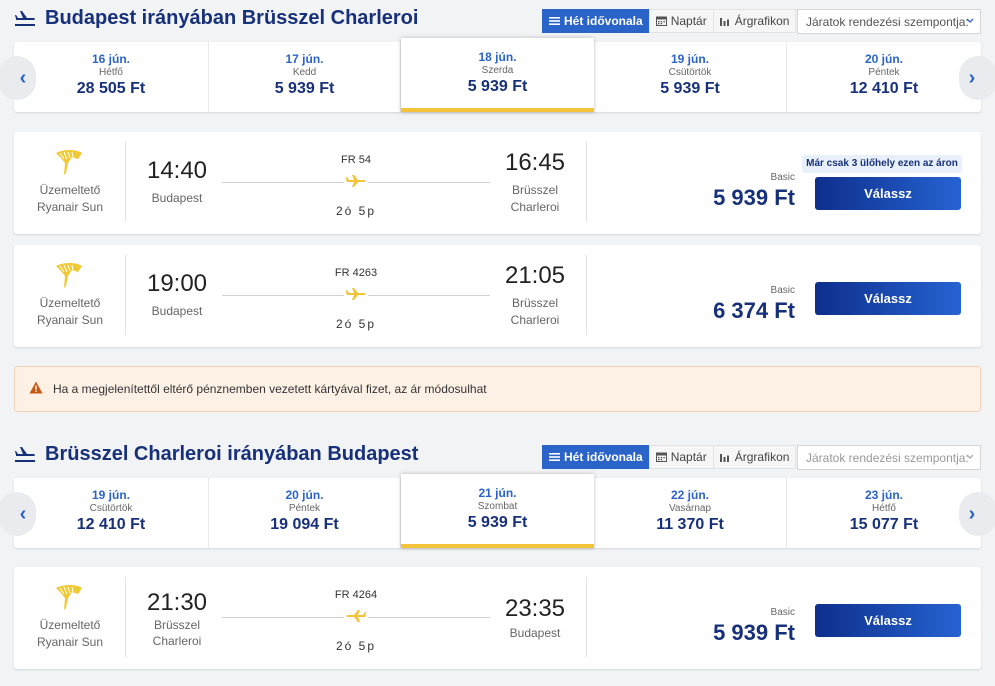  What do you see at coordinates (356, 160) in the screenshot?
I see `flight-number: FR 54` at bounding box center [356, 160].